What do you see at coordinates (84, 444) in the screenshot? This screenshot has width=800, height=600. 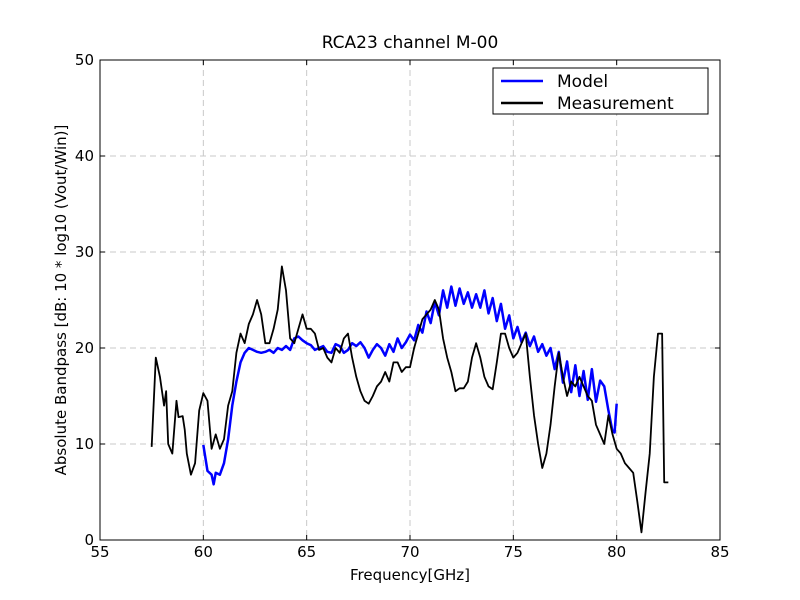 I see `y-tick-label: 10` at bounding box center [84, 444].